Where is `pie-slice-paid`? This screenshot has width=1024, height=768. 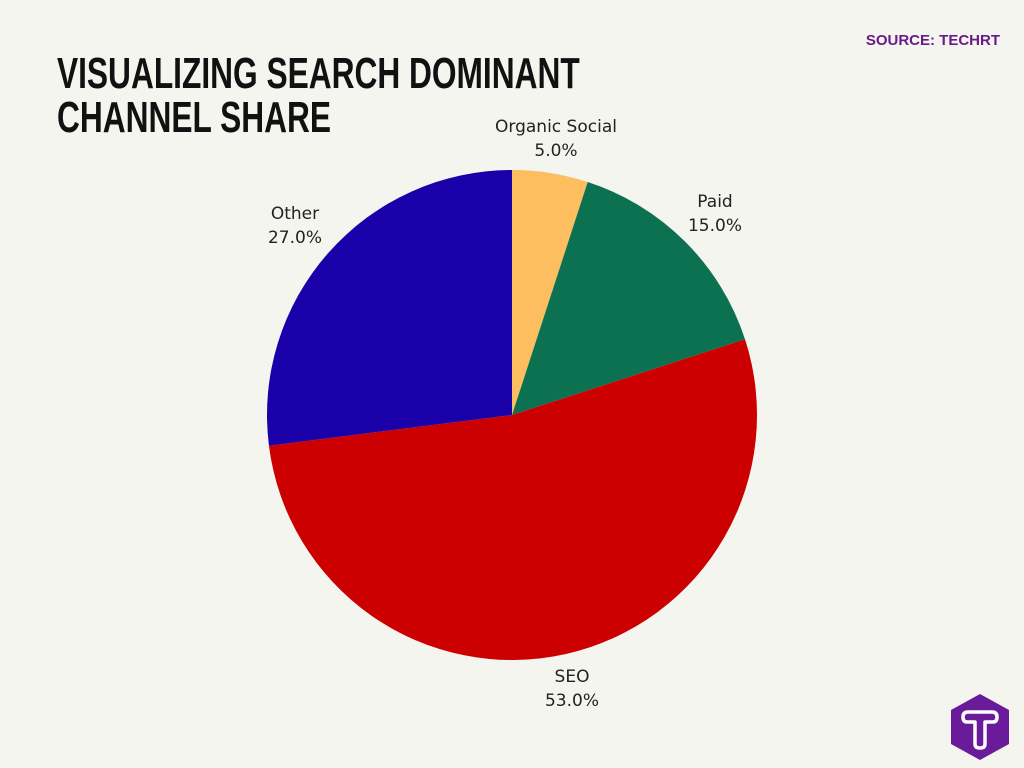
pie-slice-paid is located at coordinates (629, 298).